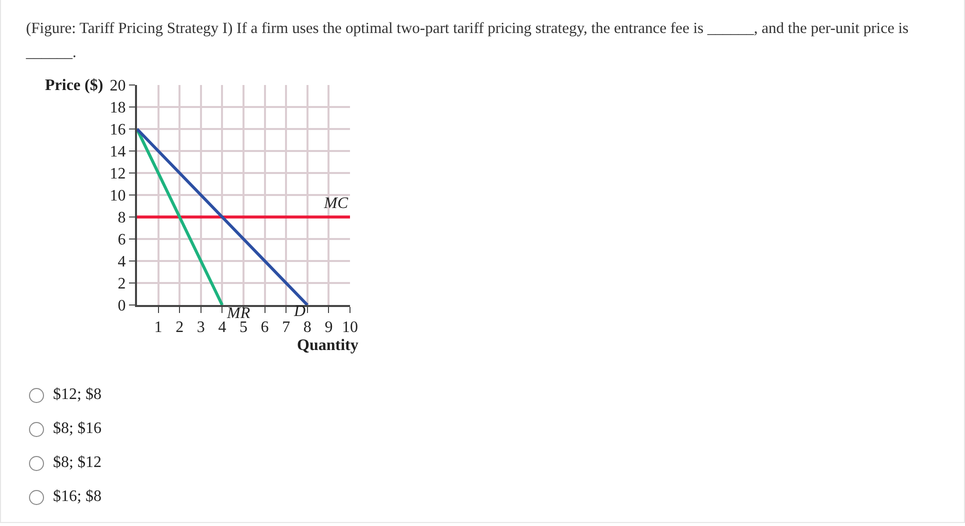 Image resolution: width=965 pixels, height=526 pixels. Describe the element at coordinates (222, 327) in the screenshot. I see `x-tick-label: 4` at that location.